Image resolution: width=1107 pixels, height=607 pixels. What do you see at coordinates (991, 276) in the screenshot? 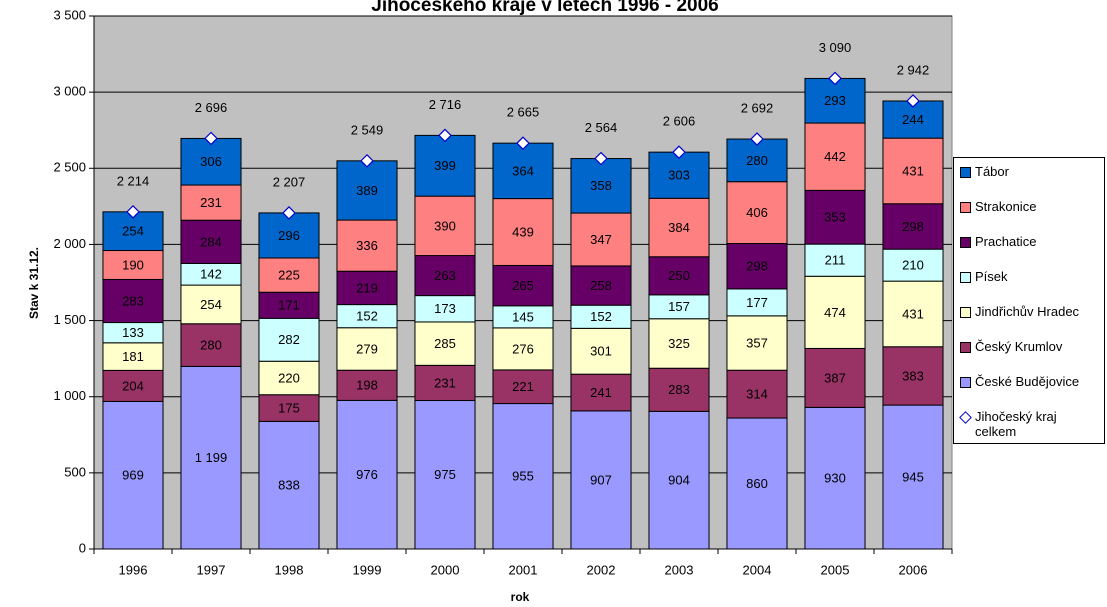
I see `legend-label: Písek` at bounding box center [991, 276].